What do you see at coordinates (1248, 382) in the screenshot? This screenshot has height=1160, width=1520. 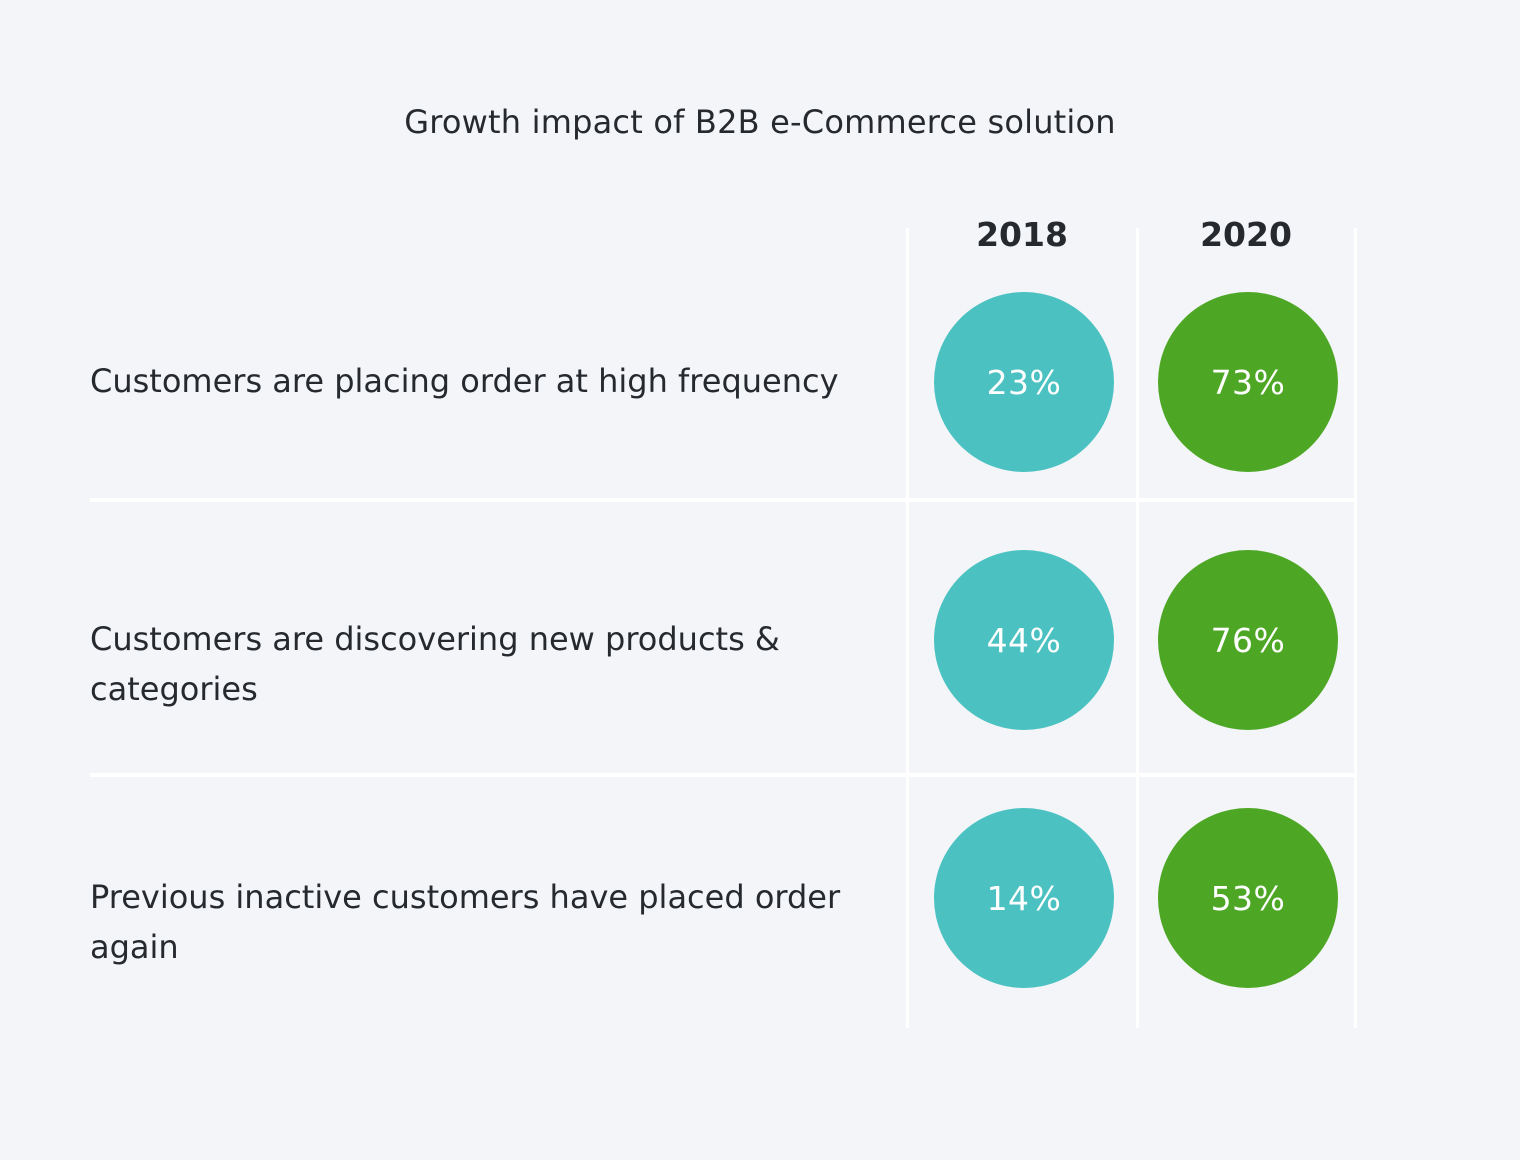 I see `bubble-2020-high-frequency: 73%` at bounding box center [1248, 382].